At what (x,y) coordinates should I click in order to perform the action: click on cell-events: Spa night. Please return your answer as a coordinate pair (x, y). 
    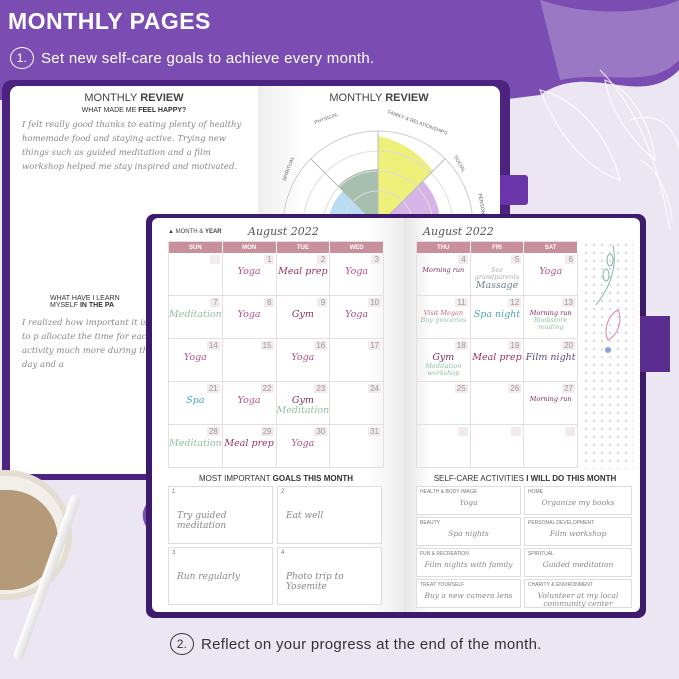
    Looking at the image, I should click on (497, 315).